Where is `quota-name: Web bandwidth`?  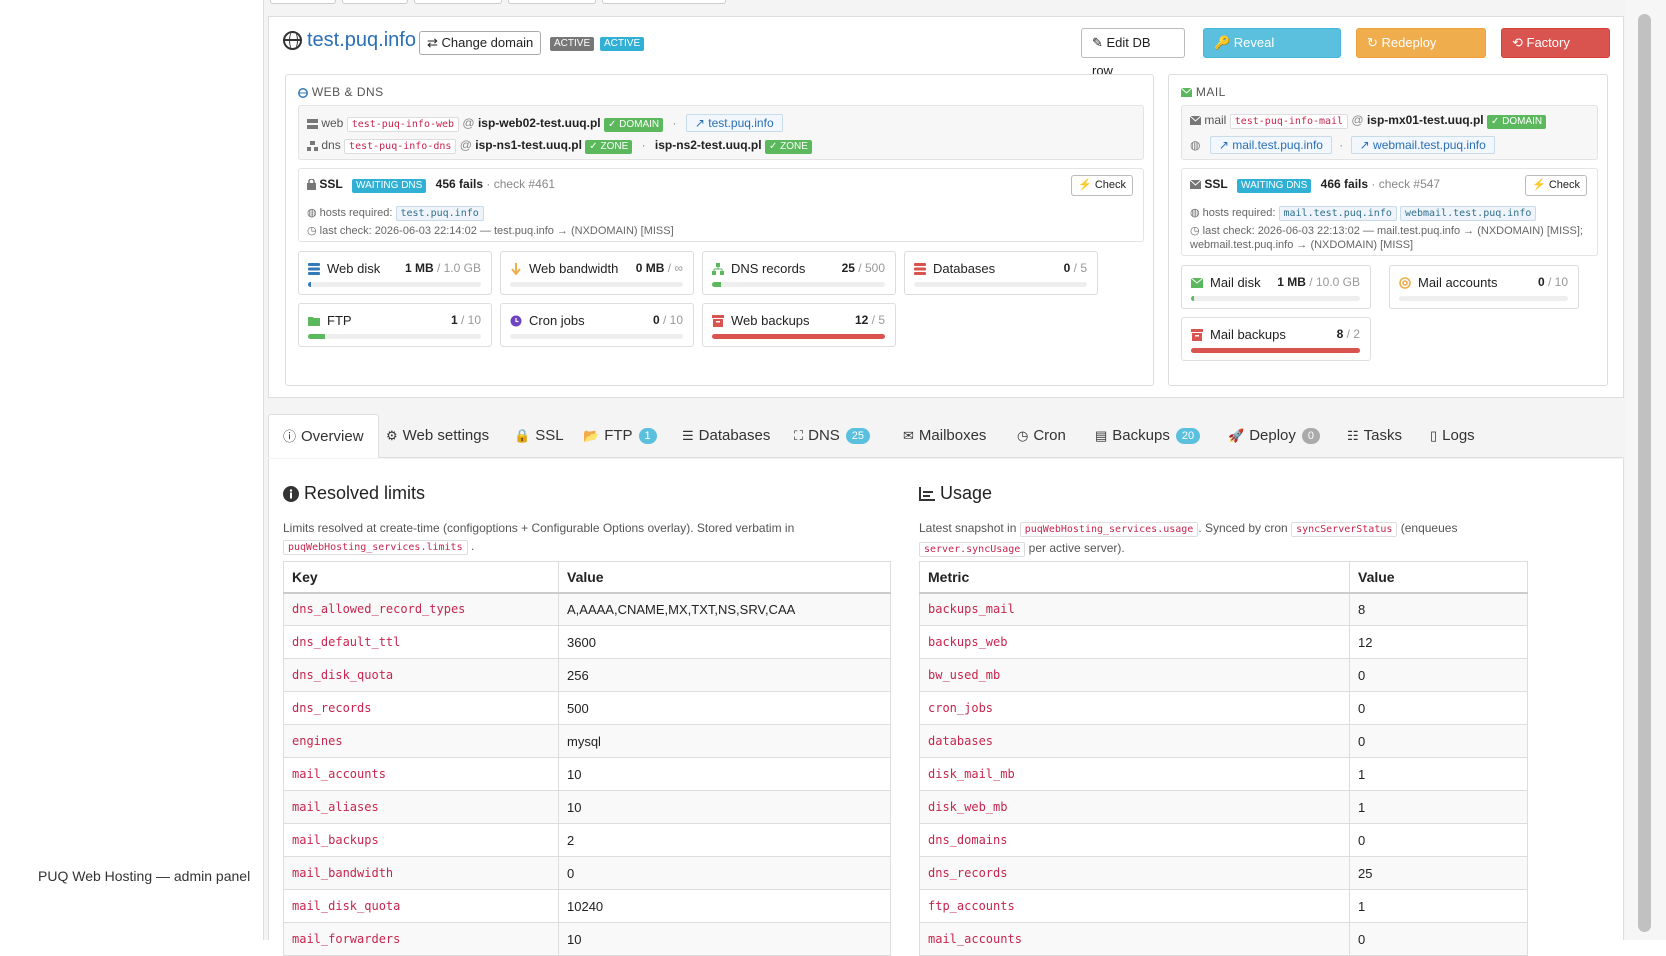
quota-name: Web bandwidth is located at coordinates (574, 268).